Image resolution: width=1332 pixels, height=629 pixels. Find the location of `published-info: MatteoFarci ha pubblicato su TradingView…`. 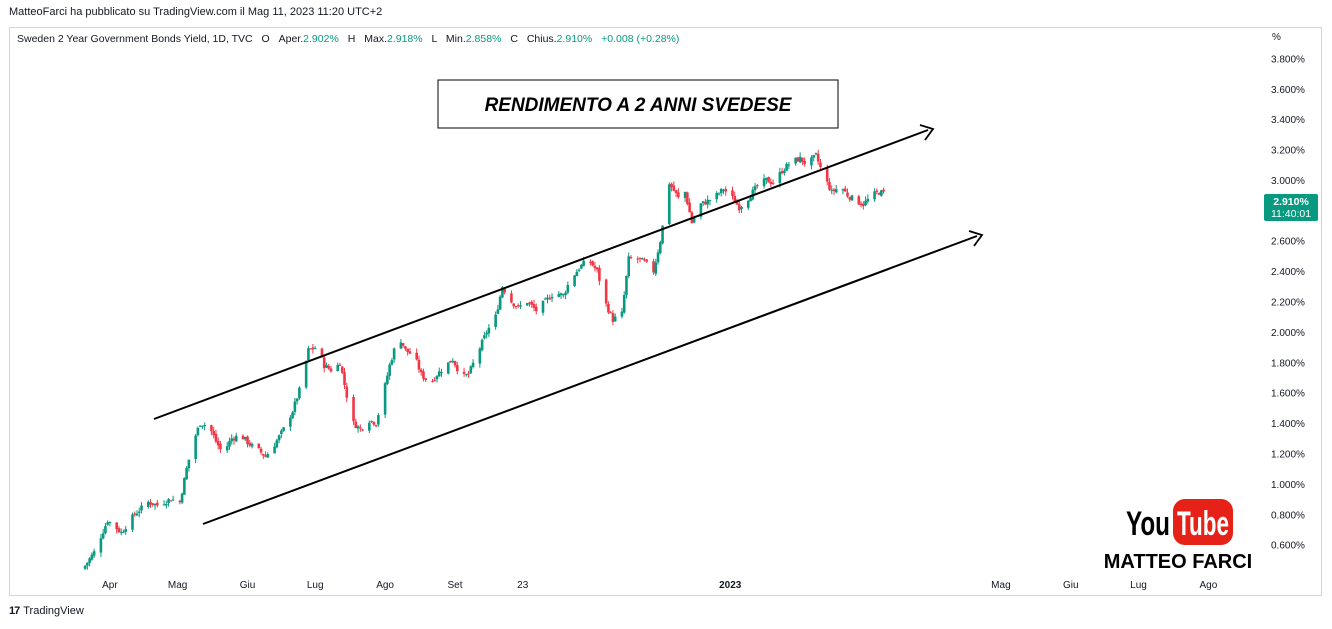

published-info: MatteoFarci ha pubblicato su TradingView… is located at coordinates (196, 12).